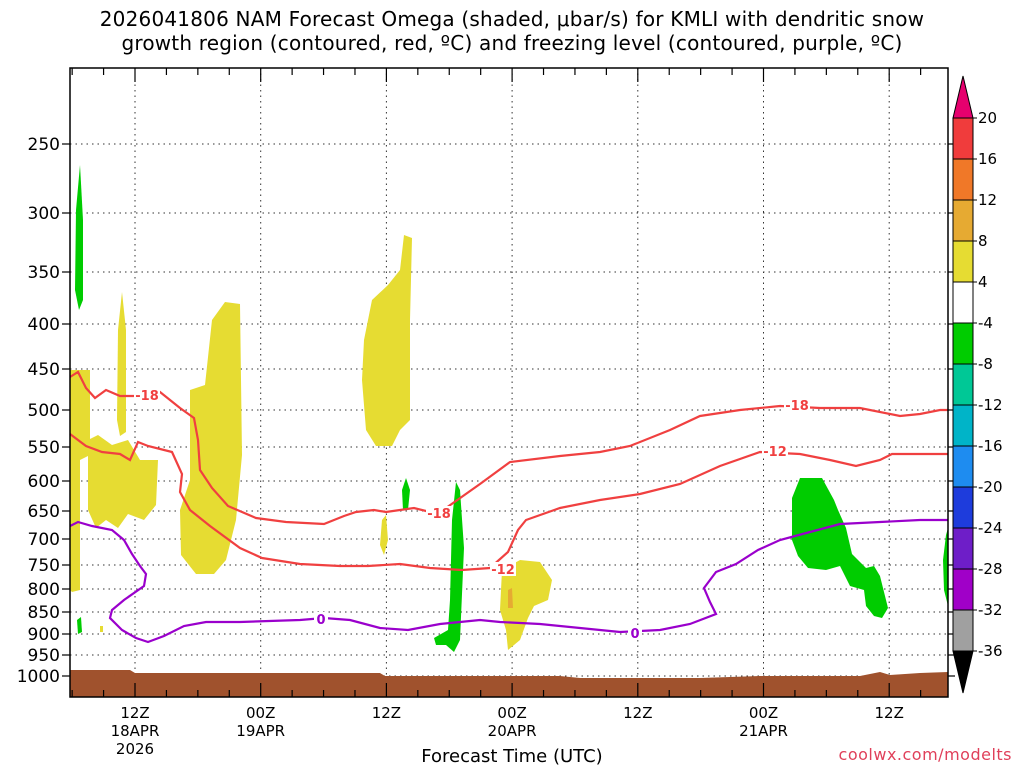  What do you see at coordinates (985, 323) in the screenshot?
I see `colorbar-label: -4` at bounding box center [985, 323].